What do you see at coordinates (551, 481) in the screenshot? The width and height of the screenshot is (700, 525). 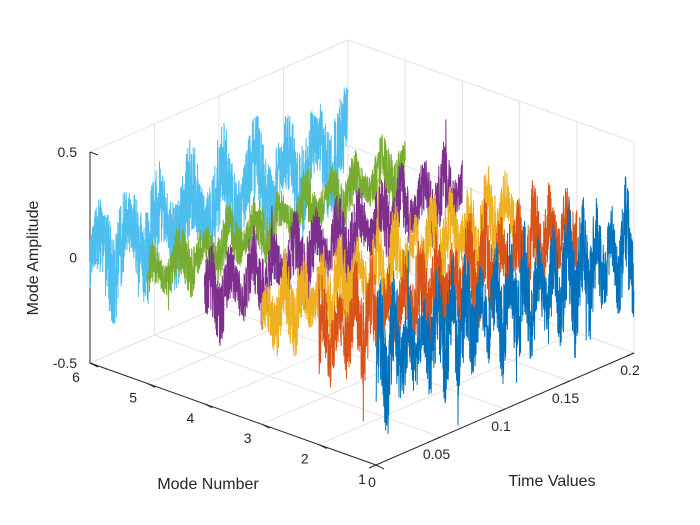 I see `x-axis-label: Time Values` at bounding box center [551, 481].